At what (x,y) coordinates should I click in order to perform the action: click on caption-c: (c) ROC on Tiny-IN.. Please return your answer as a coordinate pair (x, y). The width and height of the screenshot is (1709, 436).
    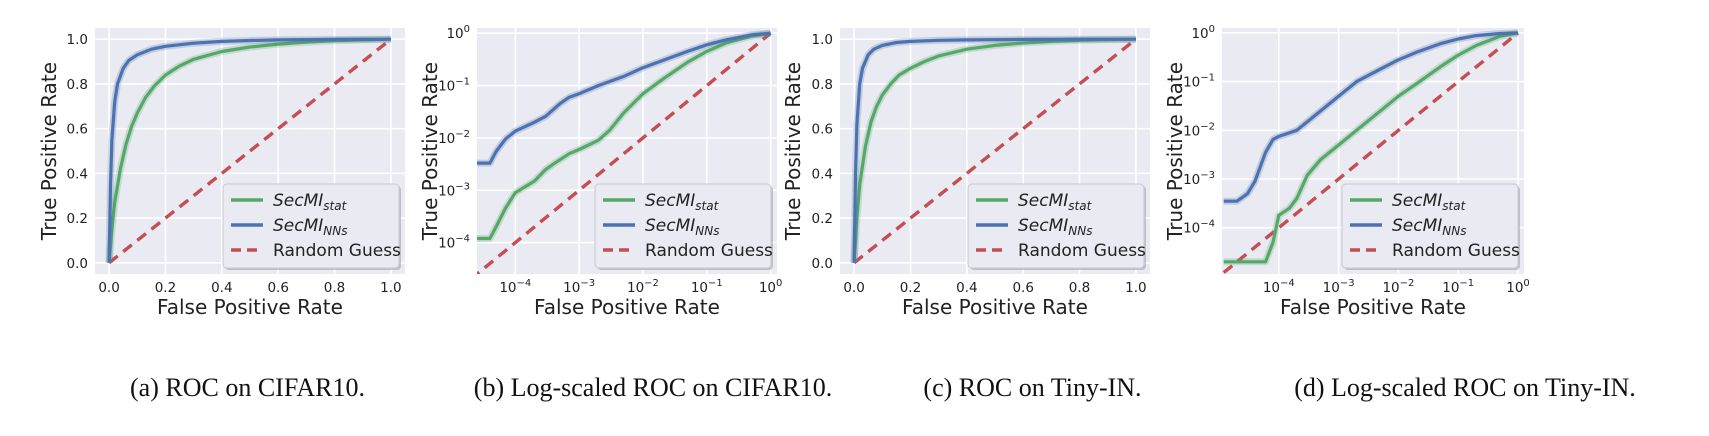
    Looking at the image, I should click on (1032, 387).